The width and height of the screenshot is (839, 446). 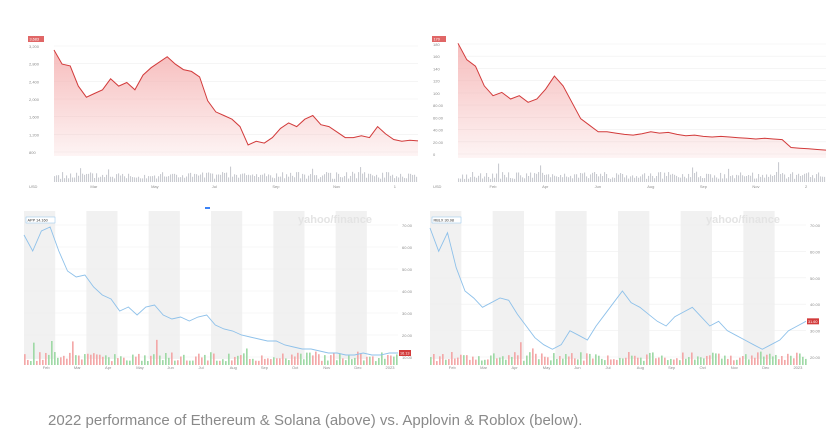 I want to click on area-fill, so click(x=642, y=100).